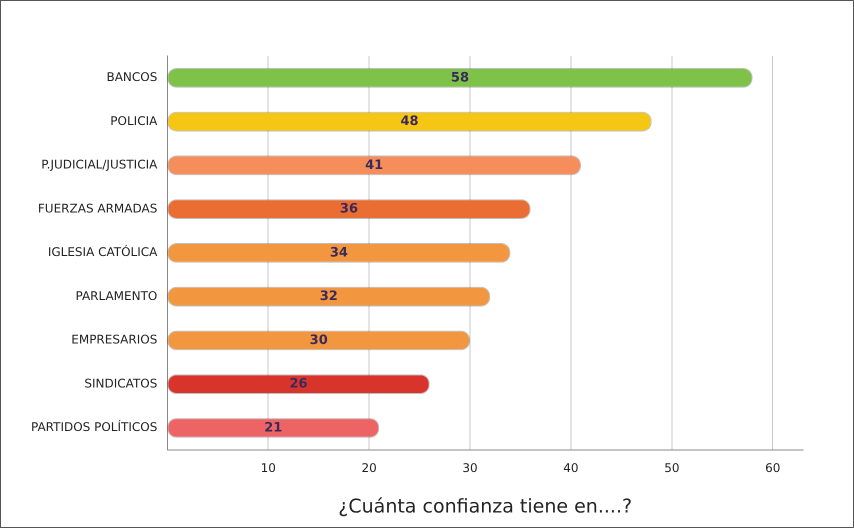  I want to click on data-label: 36, so click(349, 209).